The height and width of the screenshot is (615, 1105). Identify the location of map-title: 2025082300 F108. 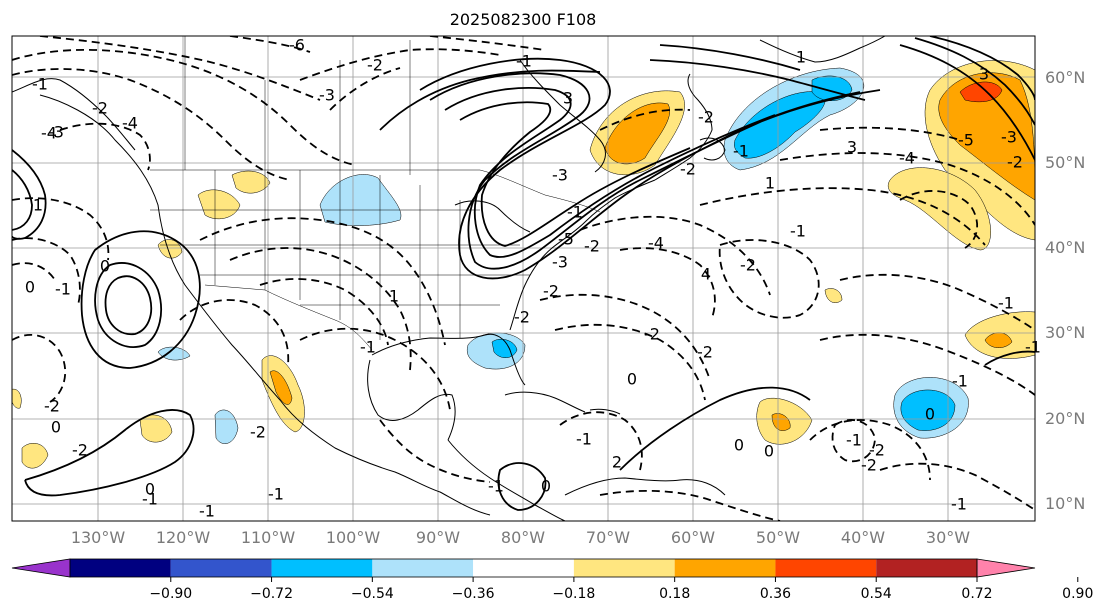
(523, 19).